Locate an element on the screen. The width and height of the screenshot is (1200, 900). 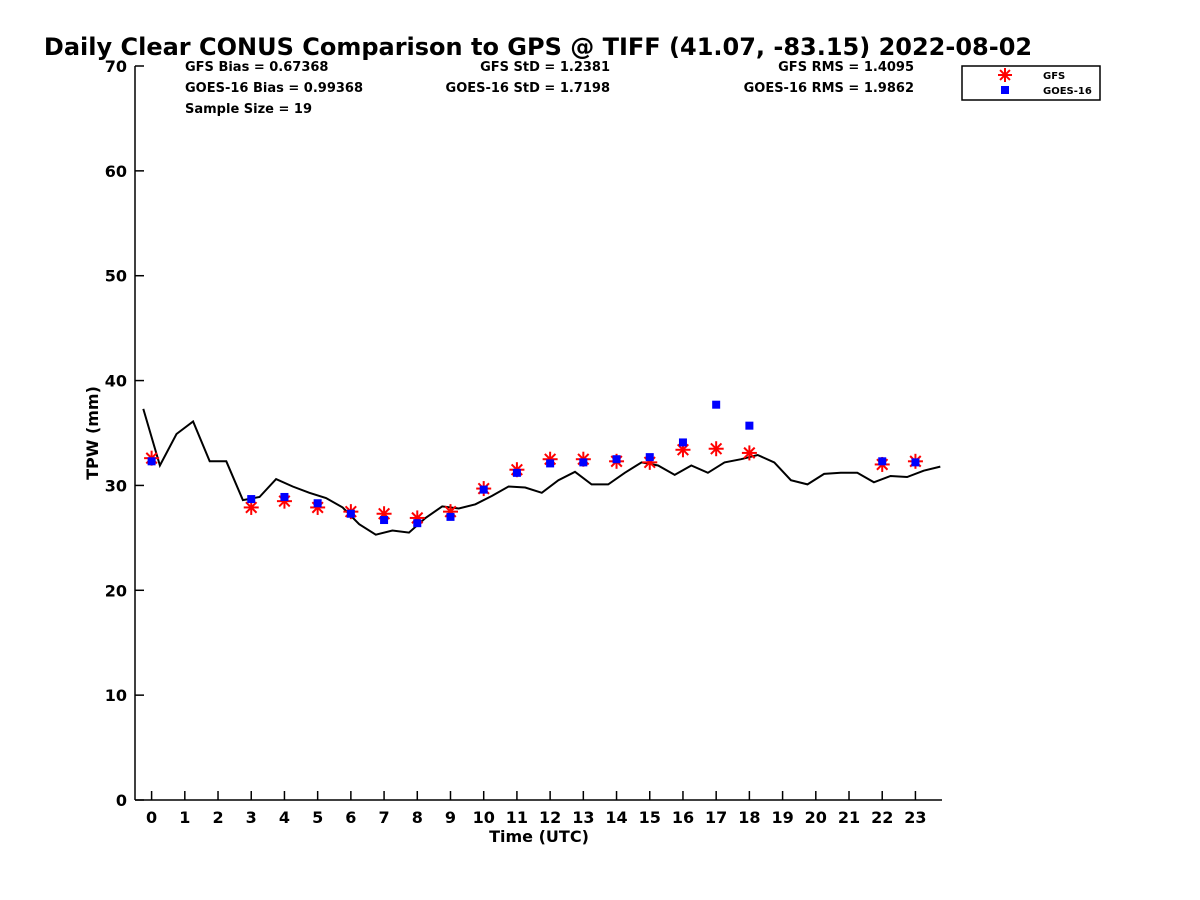
x-tick-label: 20 is located at coordinates (816, 817).